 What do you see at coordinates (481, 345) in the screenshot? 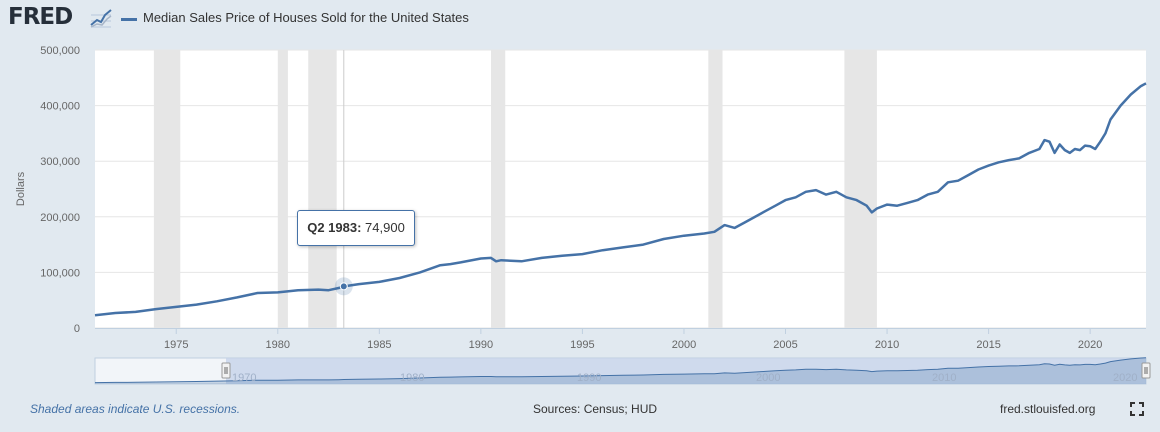
I see `x-tick-label: 1990` at bounding box center [481, 345].